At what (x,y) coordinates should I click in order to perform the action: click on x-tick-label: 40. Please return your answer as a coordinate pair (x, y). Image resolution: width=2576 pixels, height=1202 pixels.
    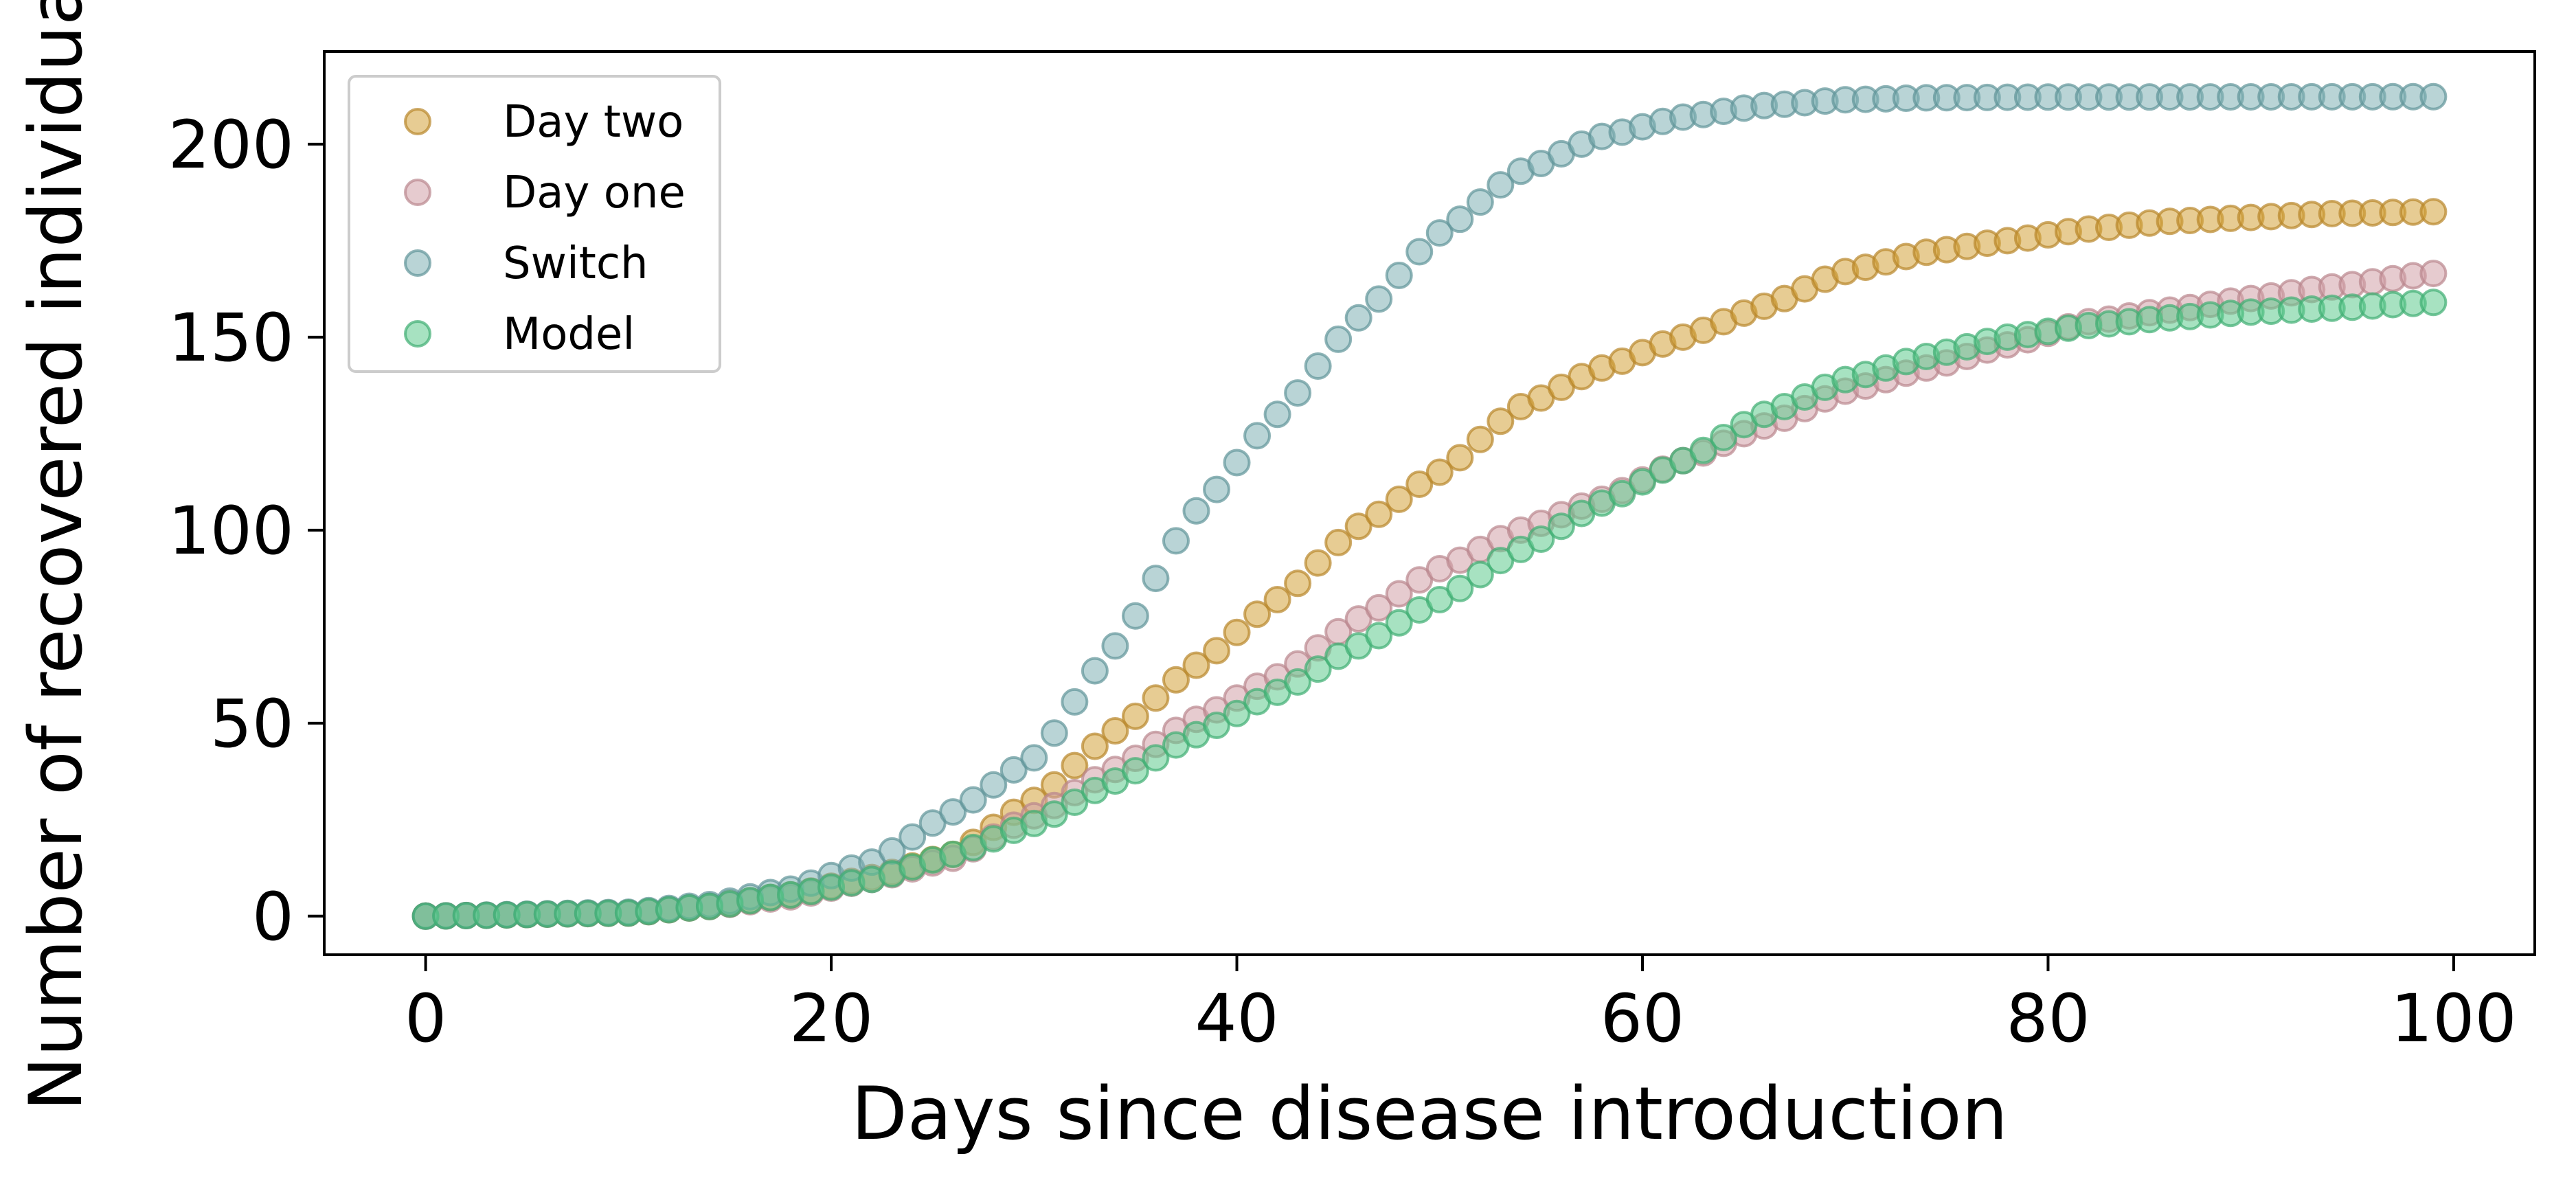
    Looking at the image, I should click on (1236, 1018).